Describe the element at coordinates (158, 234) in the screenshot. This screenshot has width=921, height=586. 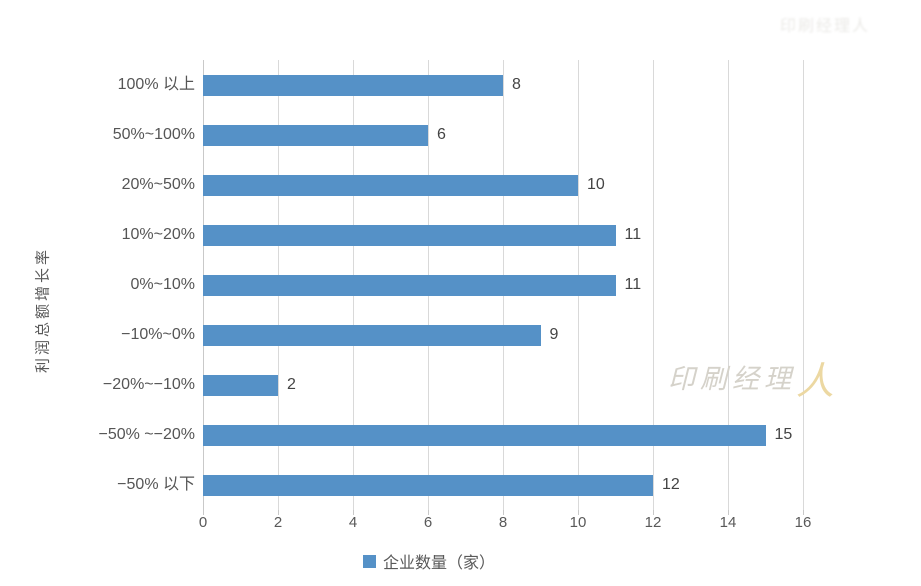
I see `category-label: 10%~20%` at that location.